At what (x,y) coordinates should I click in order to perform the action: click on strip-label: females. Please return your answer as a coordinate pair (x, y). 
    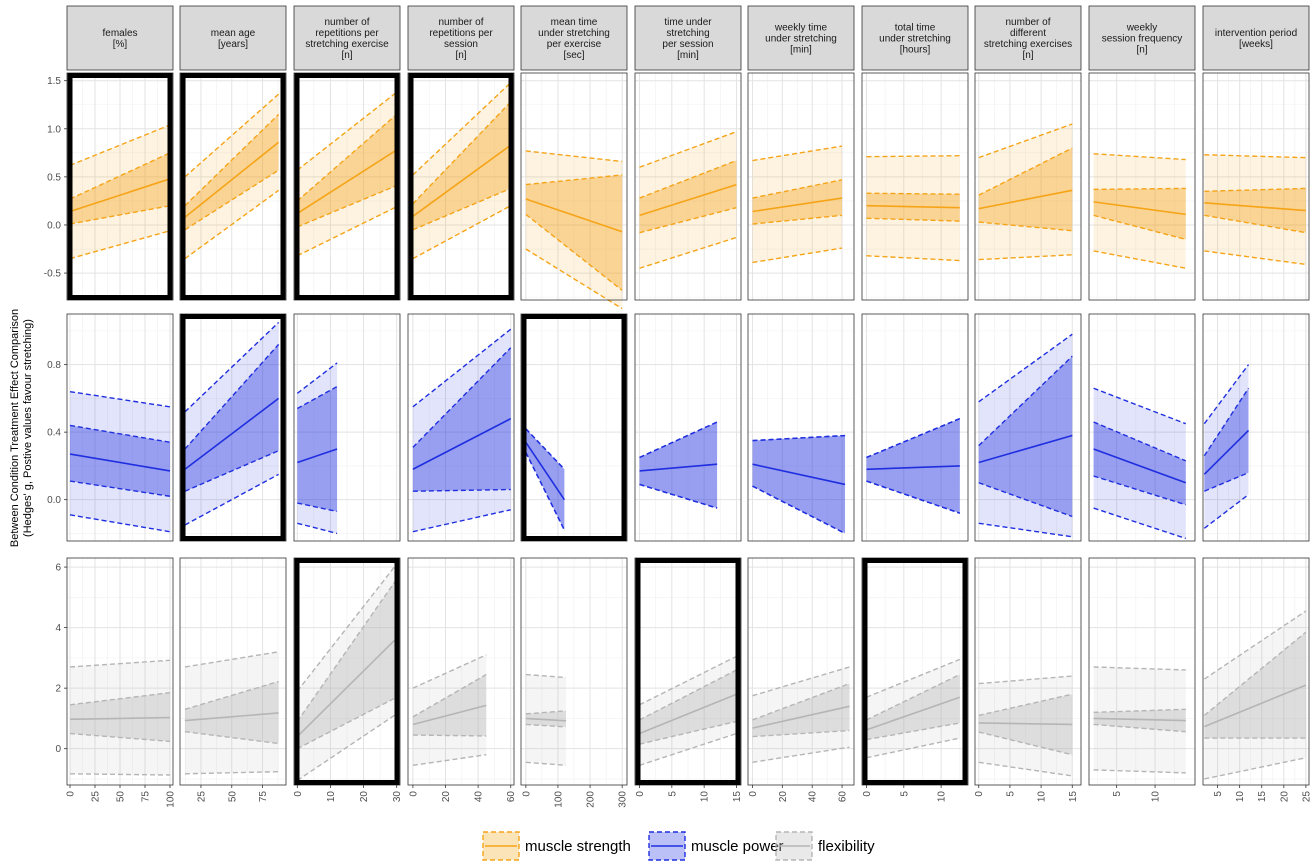
    Looking at the image, I should click on (119, 33).